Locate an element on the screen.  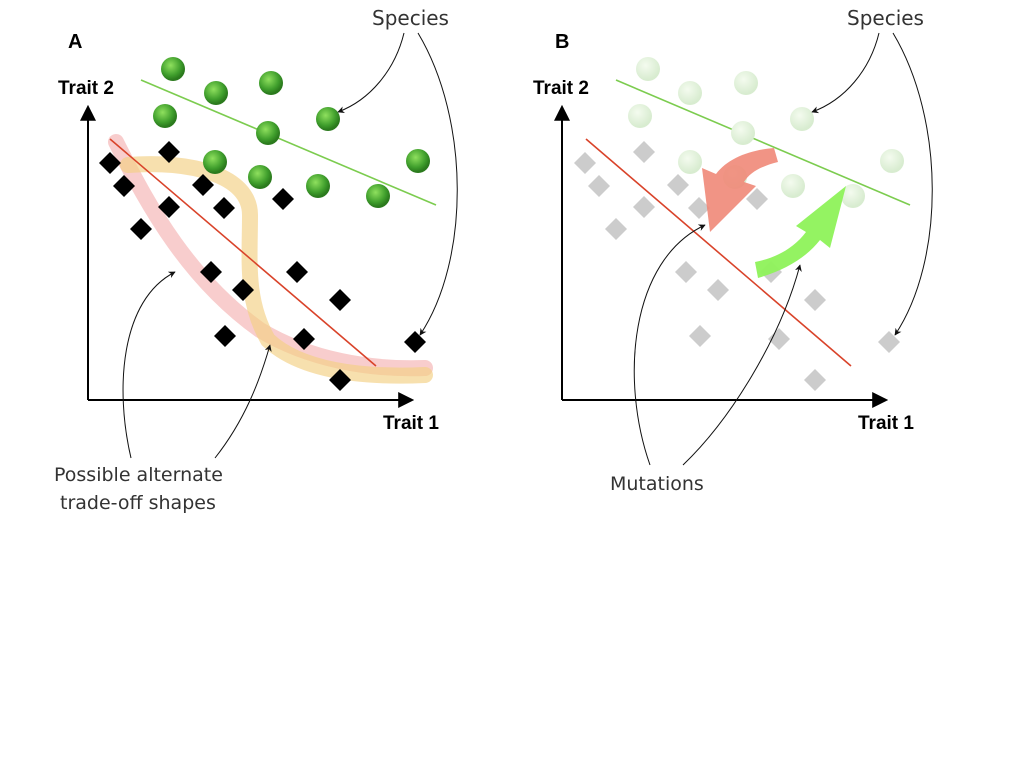
species-arrow-to-gray is located at coordinates (912, 184).